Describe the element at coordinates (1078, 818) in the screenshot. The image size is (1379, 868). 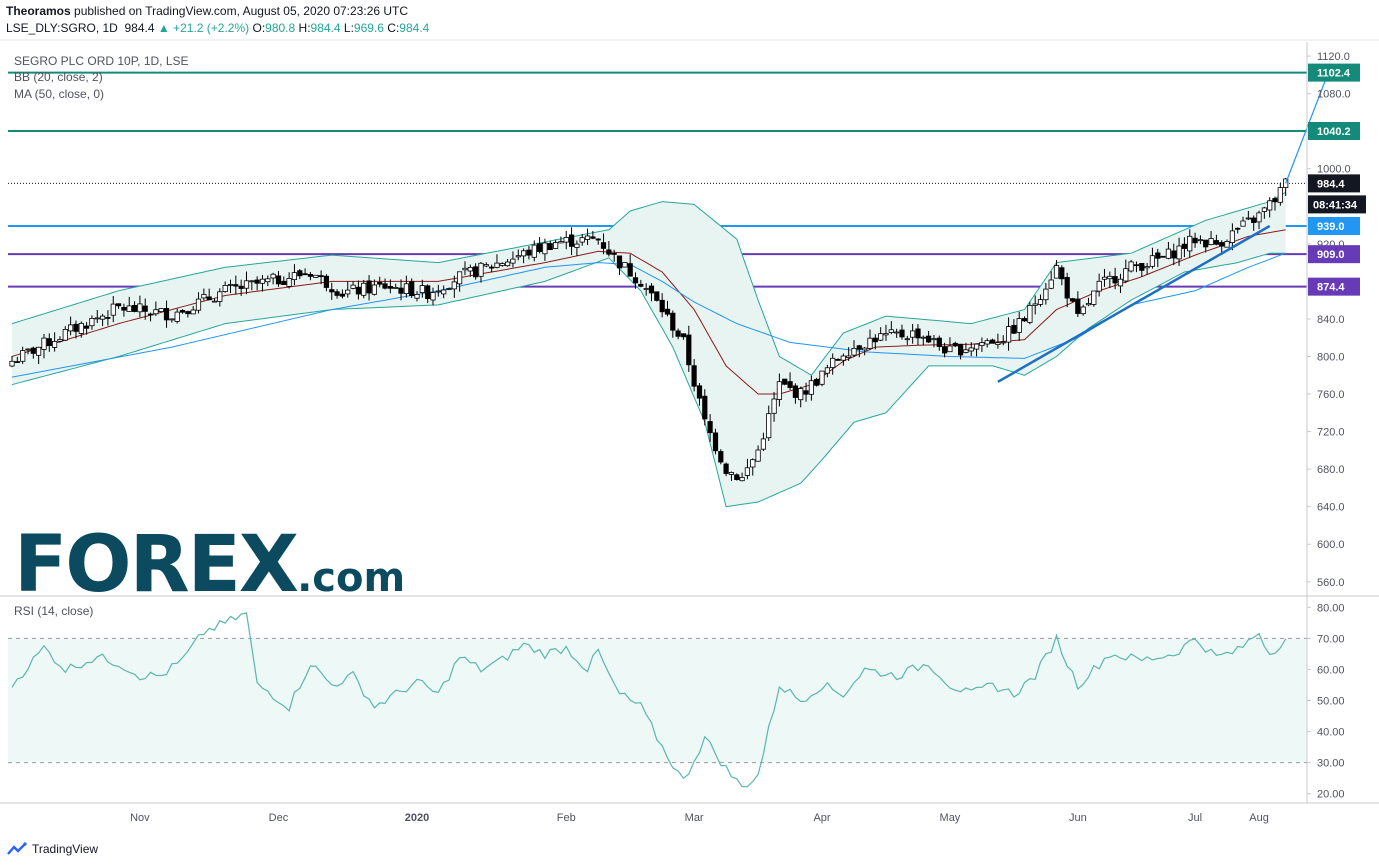
I see `time-tick-label: Jun` at that location.